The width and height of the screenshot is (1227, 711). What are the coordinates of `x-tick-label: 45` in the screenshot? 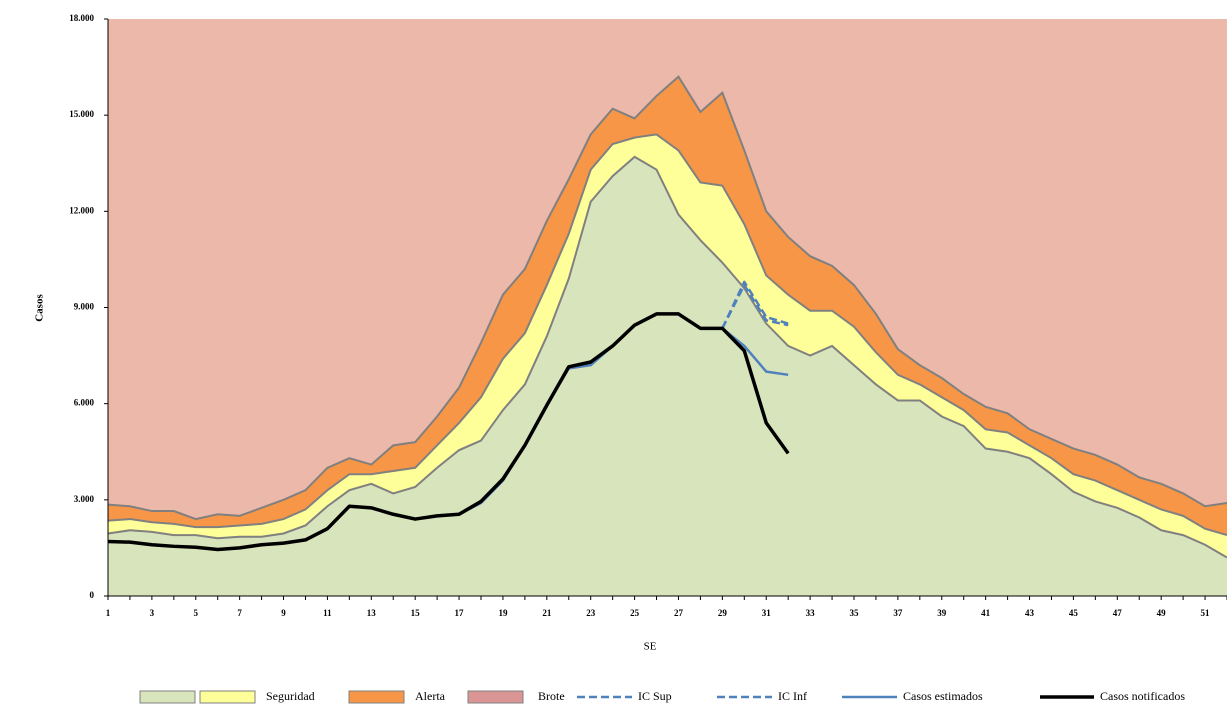 It's located at (1074, 613).